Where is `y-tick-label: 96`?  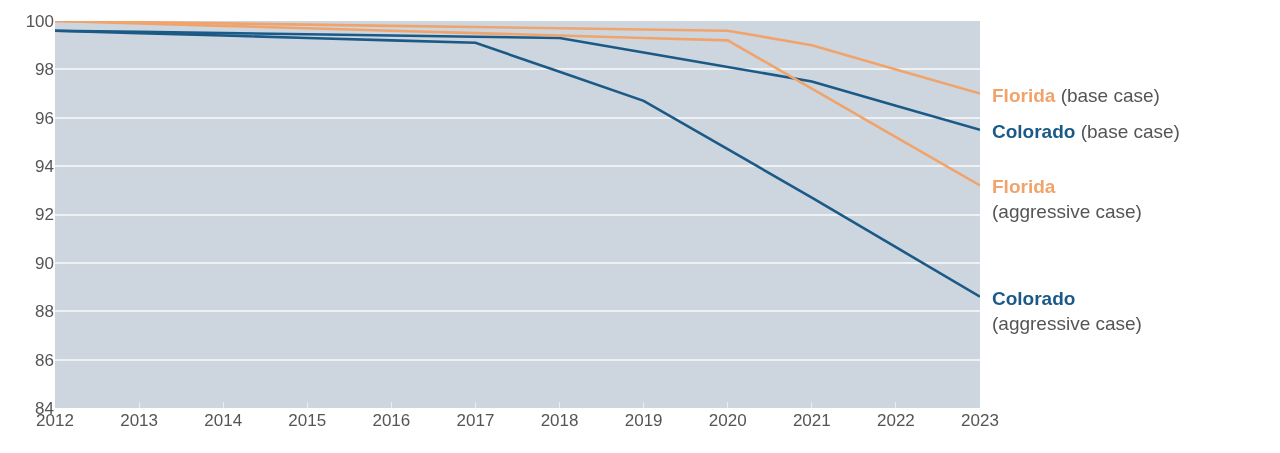
y-tick-label: 96 is located at coordinates (44, 118).